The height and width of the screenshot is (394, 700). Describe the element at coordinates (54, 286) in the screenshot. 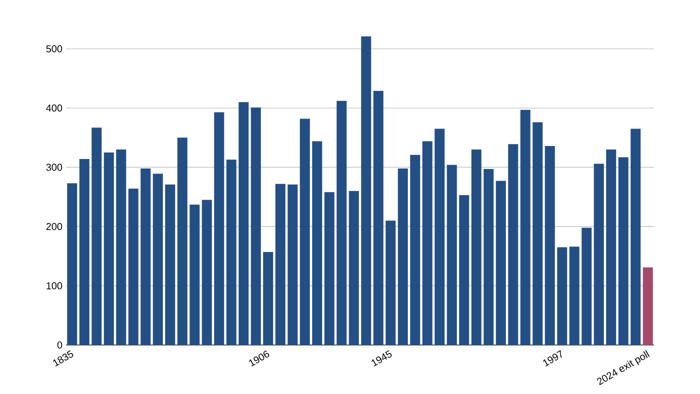

I see `y-tick-label: 100` at that location.